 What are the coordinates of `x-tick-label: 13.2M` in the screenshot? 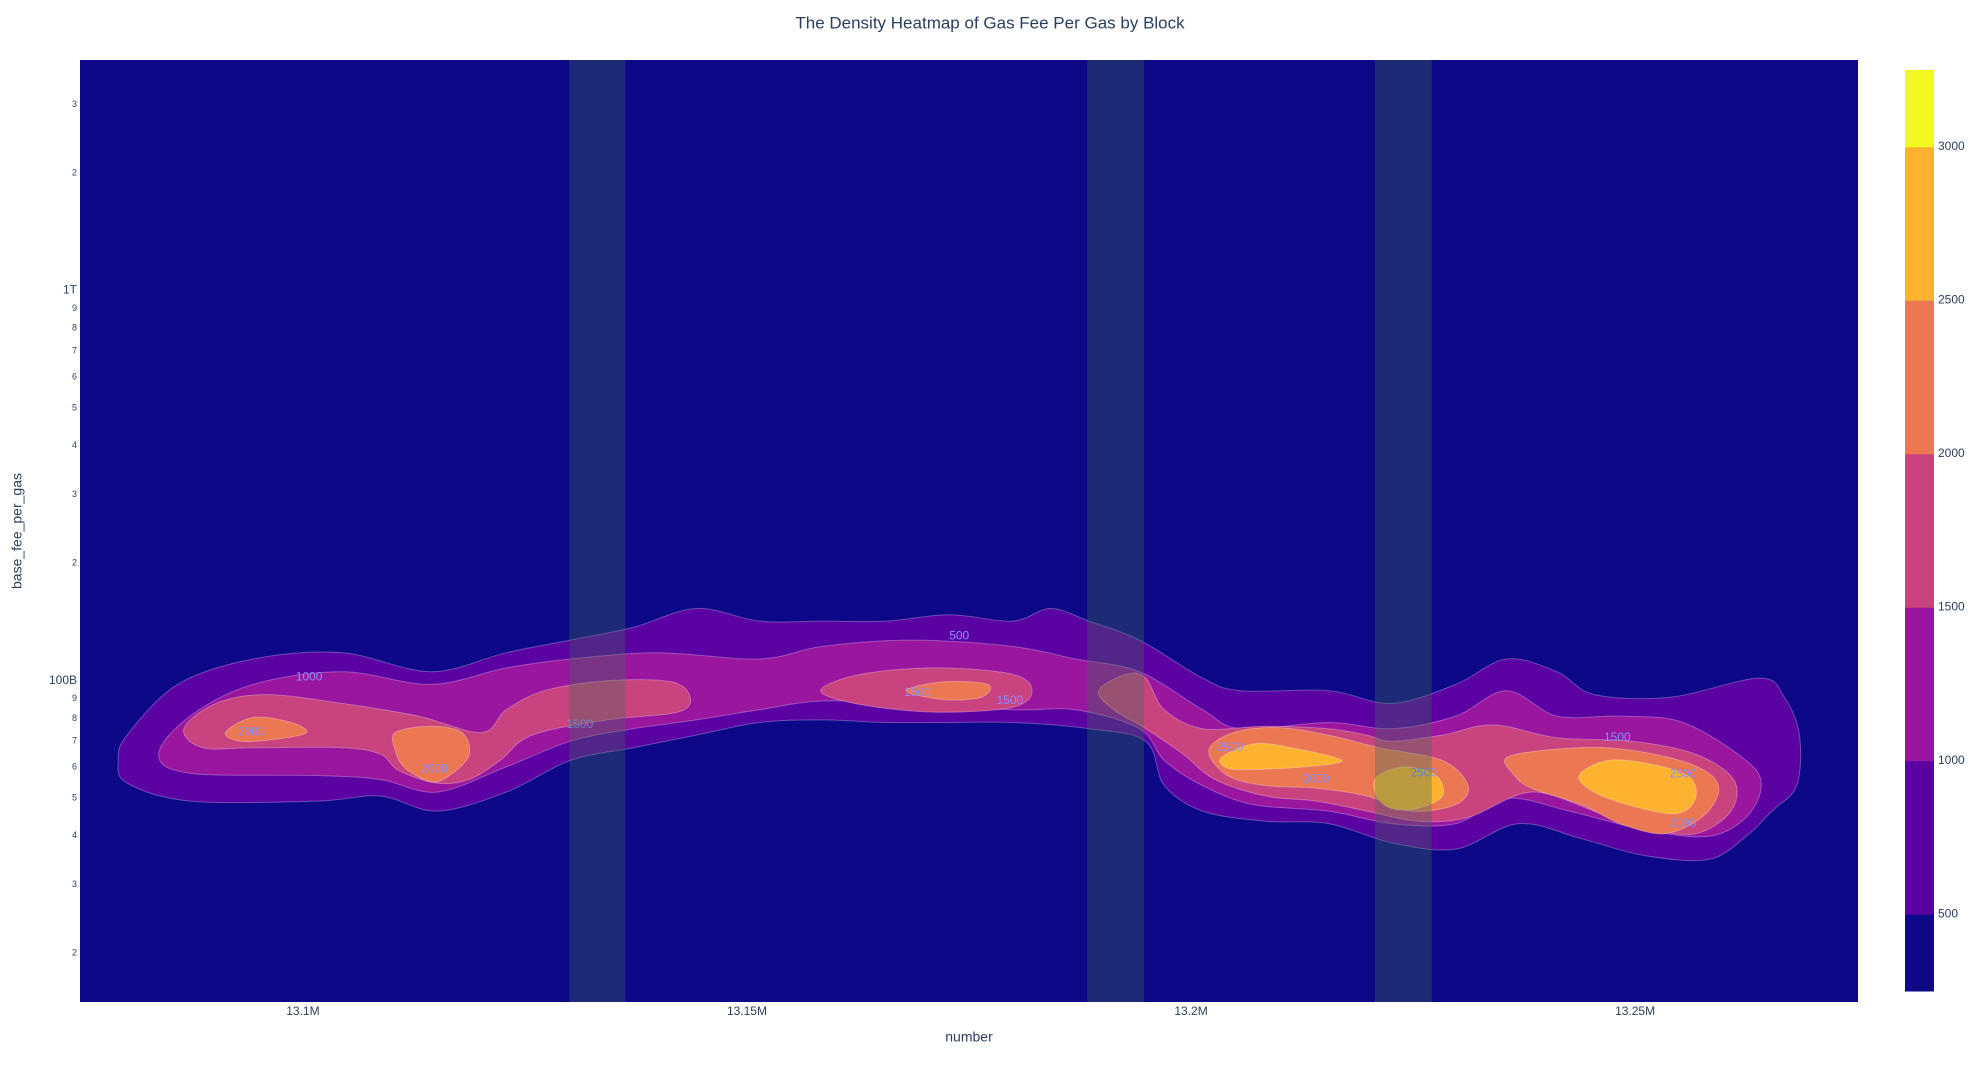 It's located at (1190, 1011).